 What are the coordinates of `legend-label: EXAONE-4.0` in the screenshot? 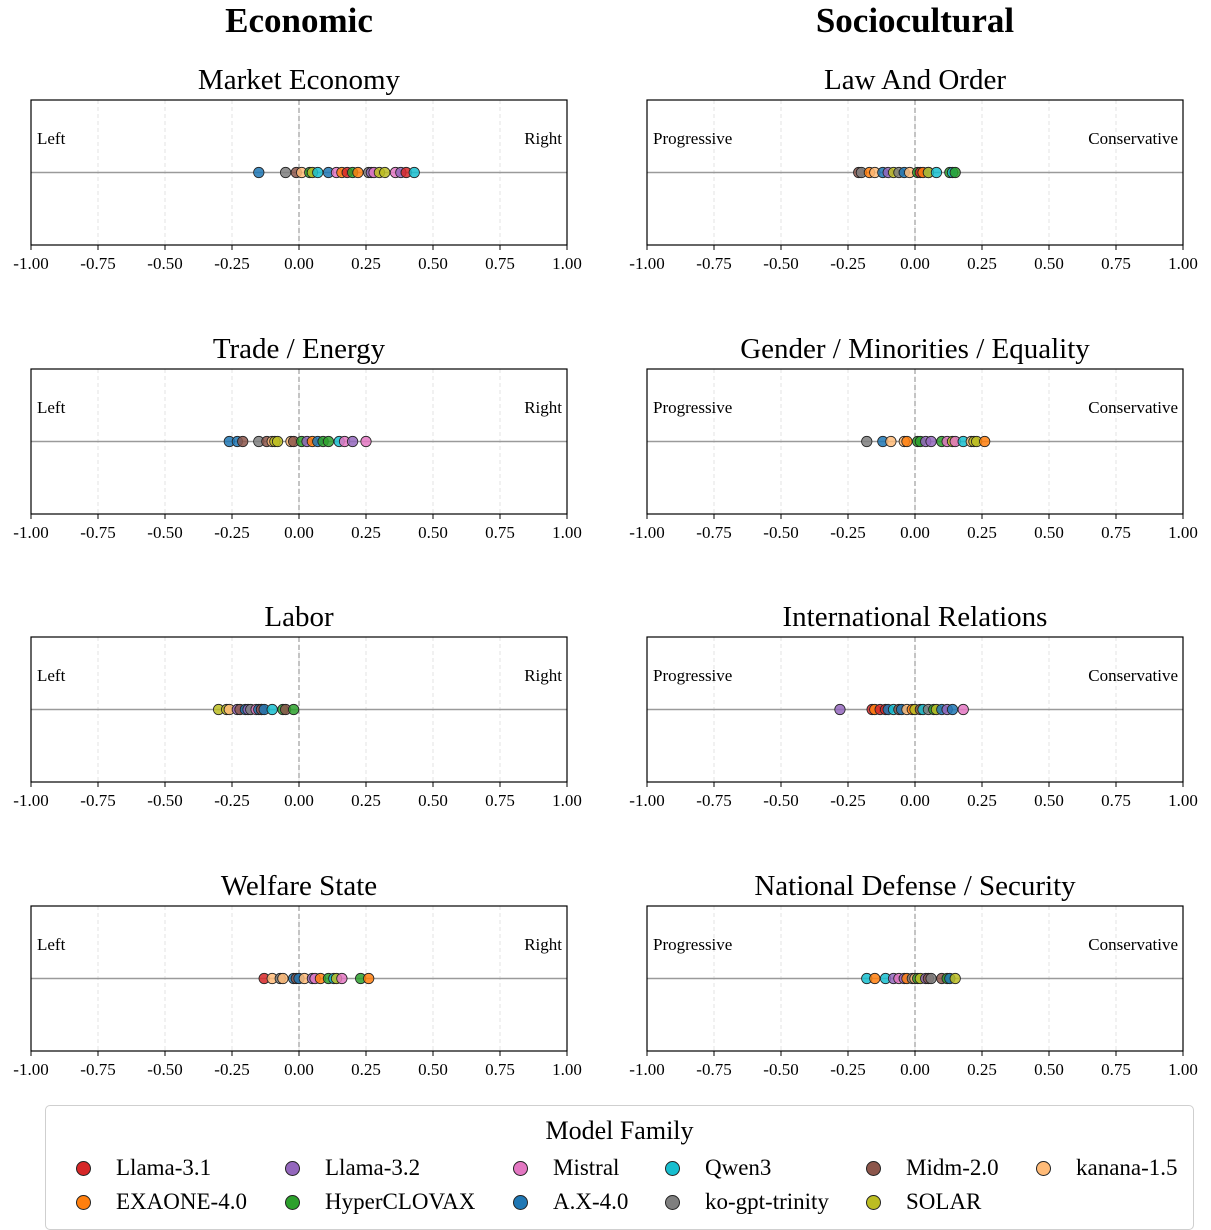 It's located at (181, 1201).